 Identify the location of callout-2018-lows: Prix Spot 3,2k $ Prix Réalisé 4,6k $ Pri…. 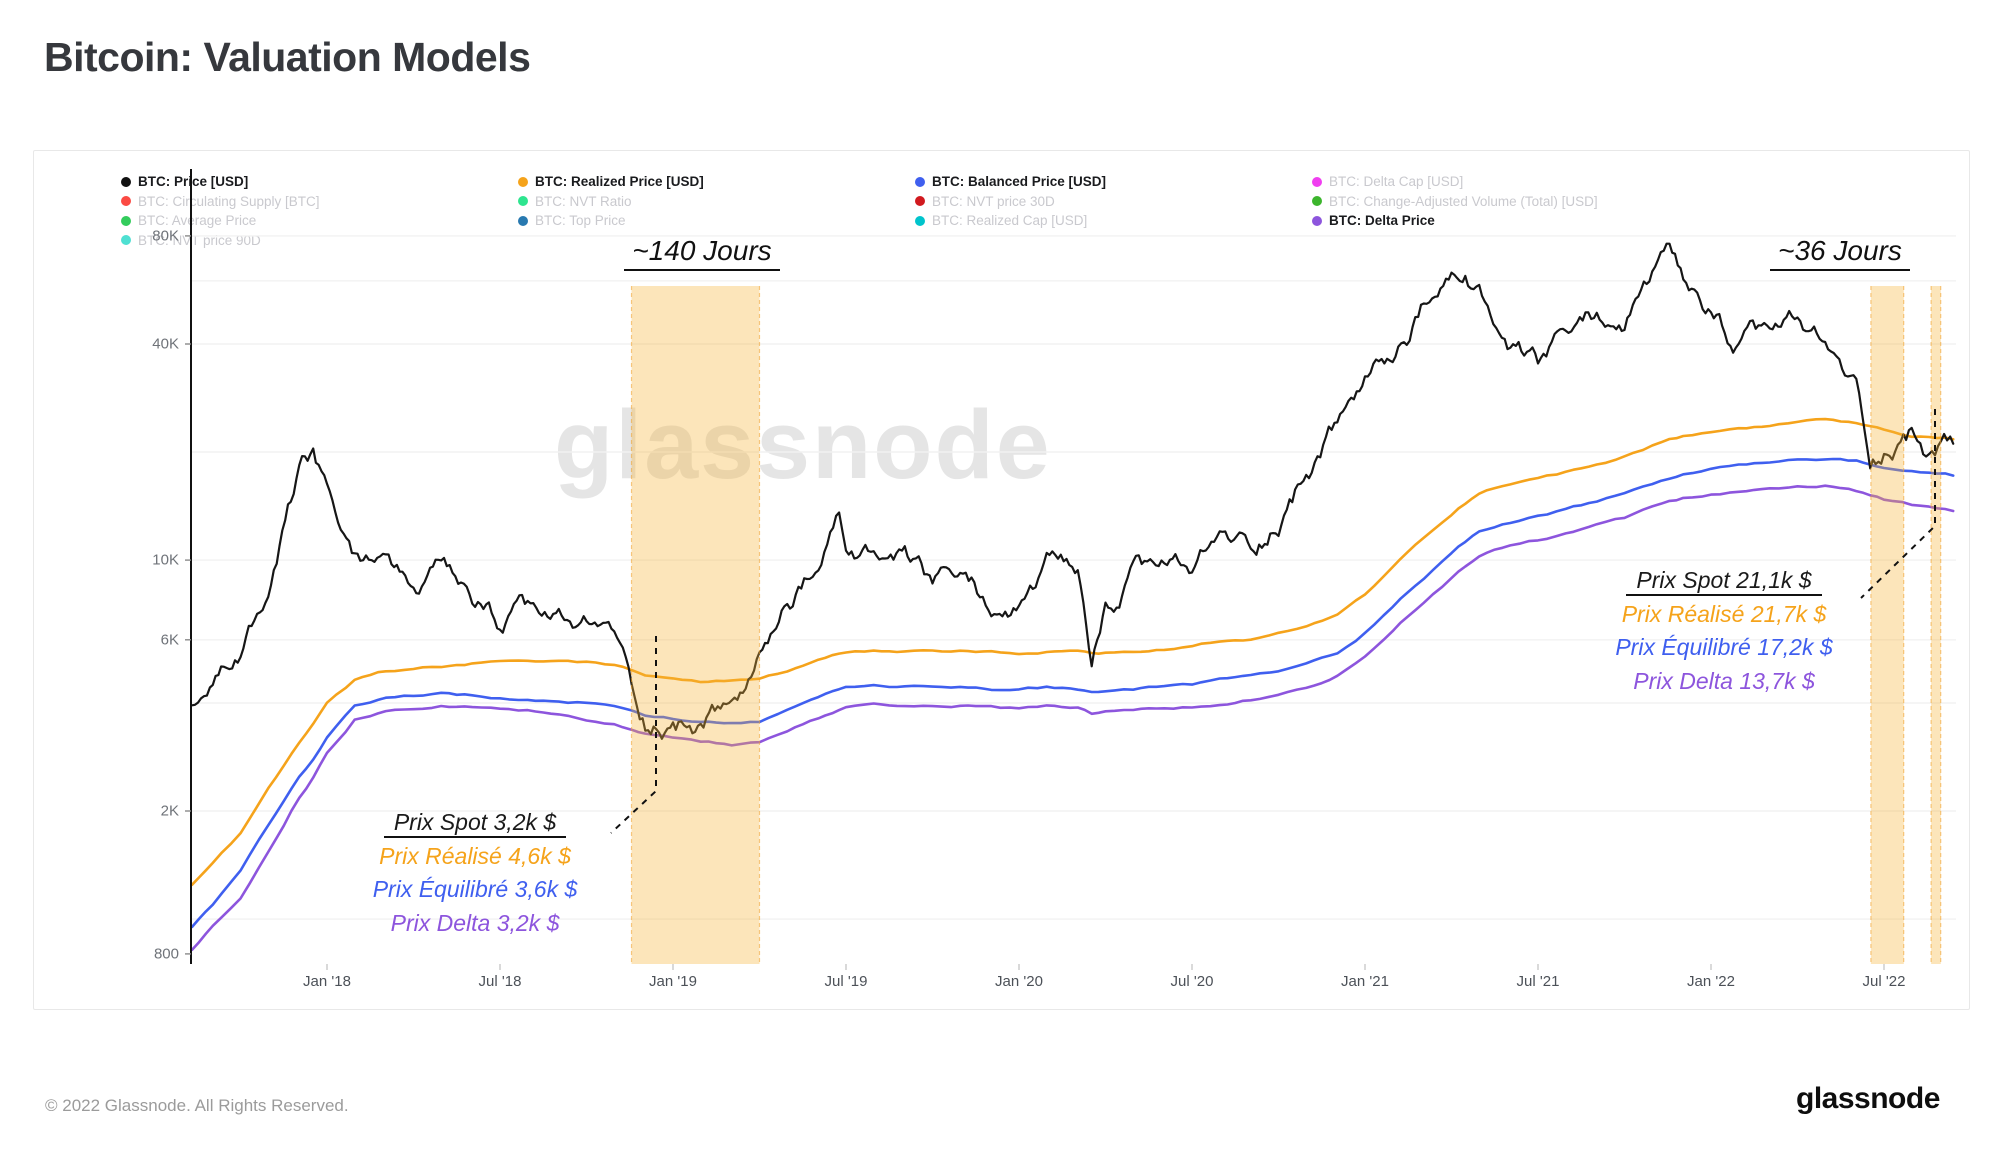
(475, 873).